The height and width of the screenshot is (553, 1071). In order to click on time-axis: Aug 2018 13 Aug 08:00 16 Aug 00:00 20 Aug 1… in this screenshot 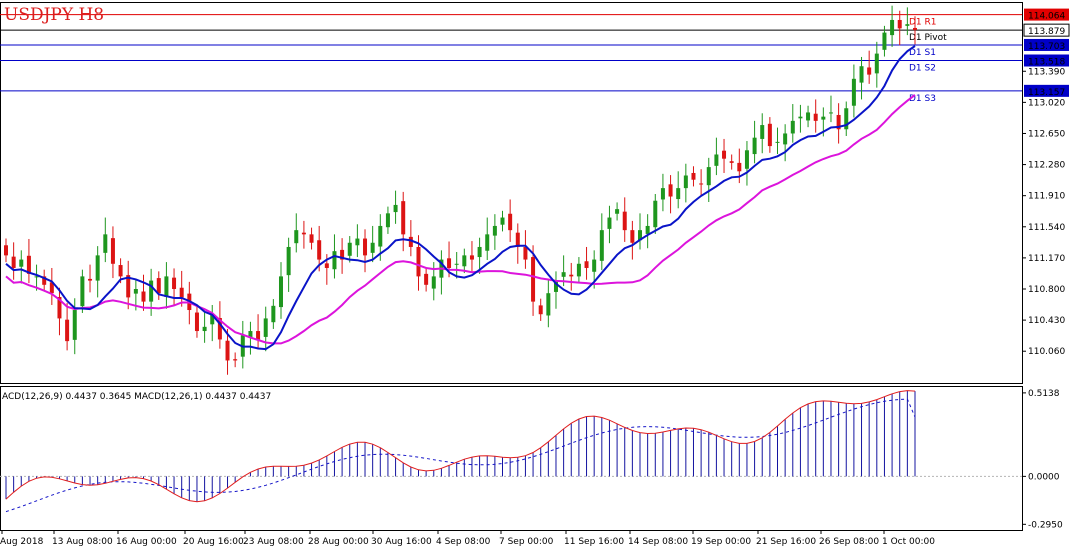, I will do `click(467, 538)`.